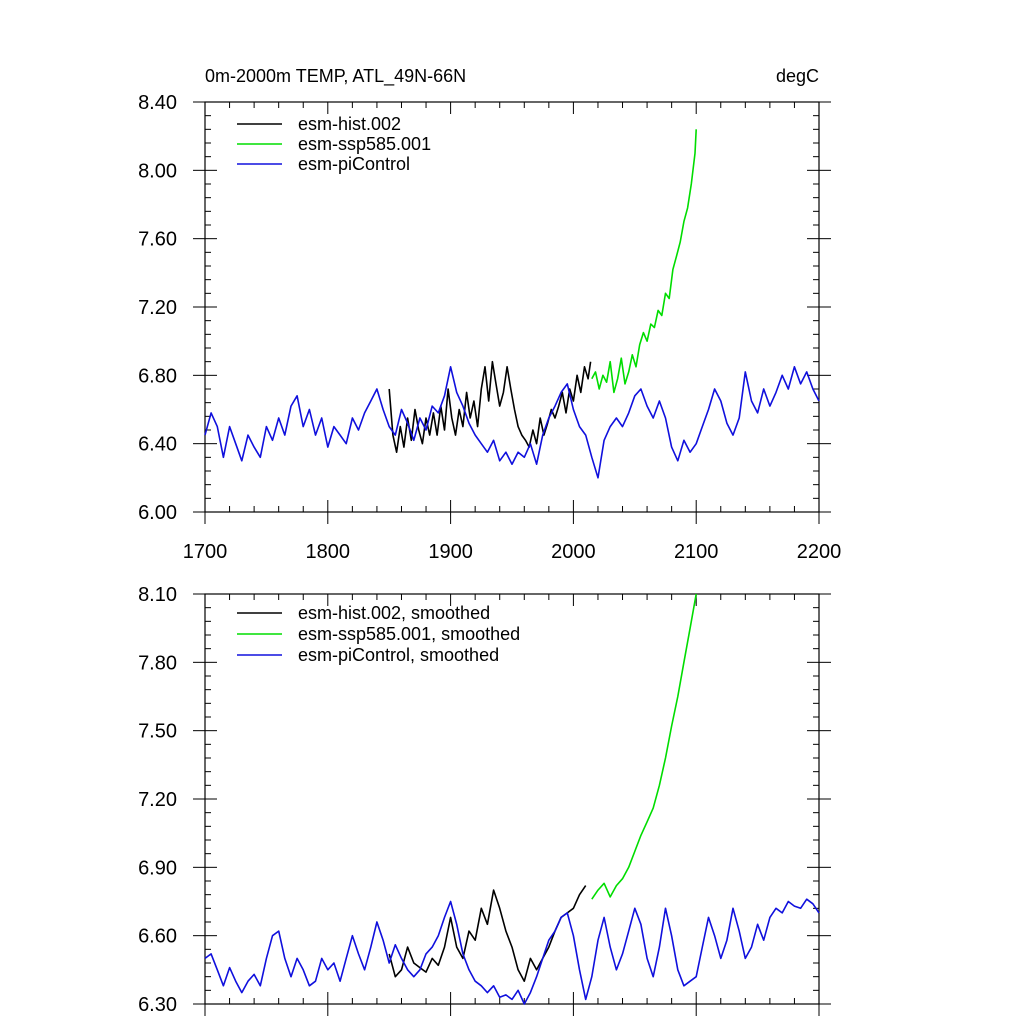 The height and width of the screenshot is (1024, 1024). Describe the element at coordinates (157, 103) in the screenshot. I see `chart1-ytick-label: 8.40` at that location.